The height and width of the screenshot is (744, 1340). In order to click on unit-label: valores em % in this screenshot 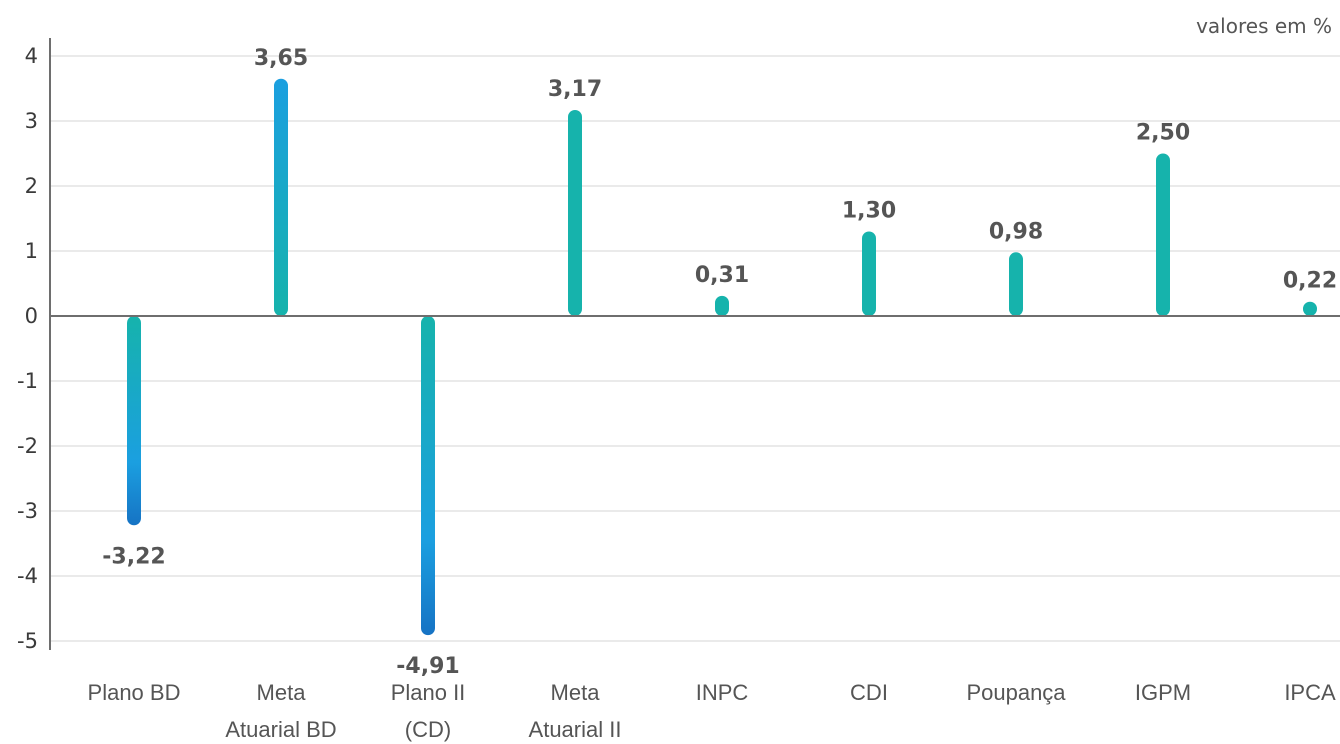, I will do `click(1264, 26)`.